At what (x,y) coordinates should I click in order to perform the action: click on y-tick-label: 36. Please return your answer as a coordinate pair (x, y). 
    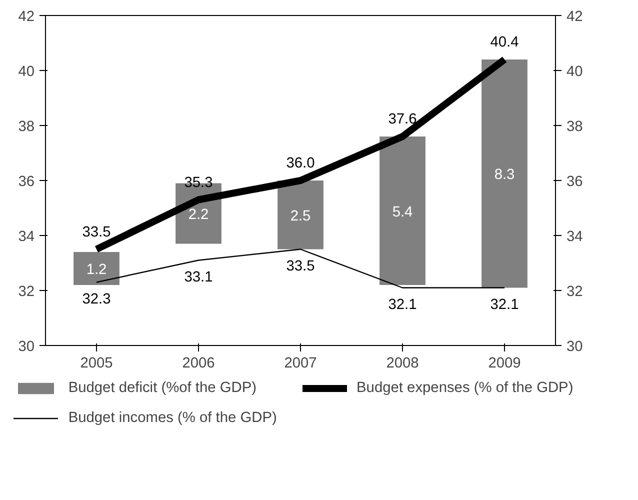
    Looking at the image, I should click on (26, 182).